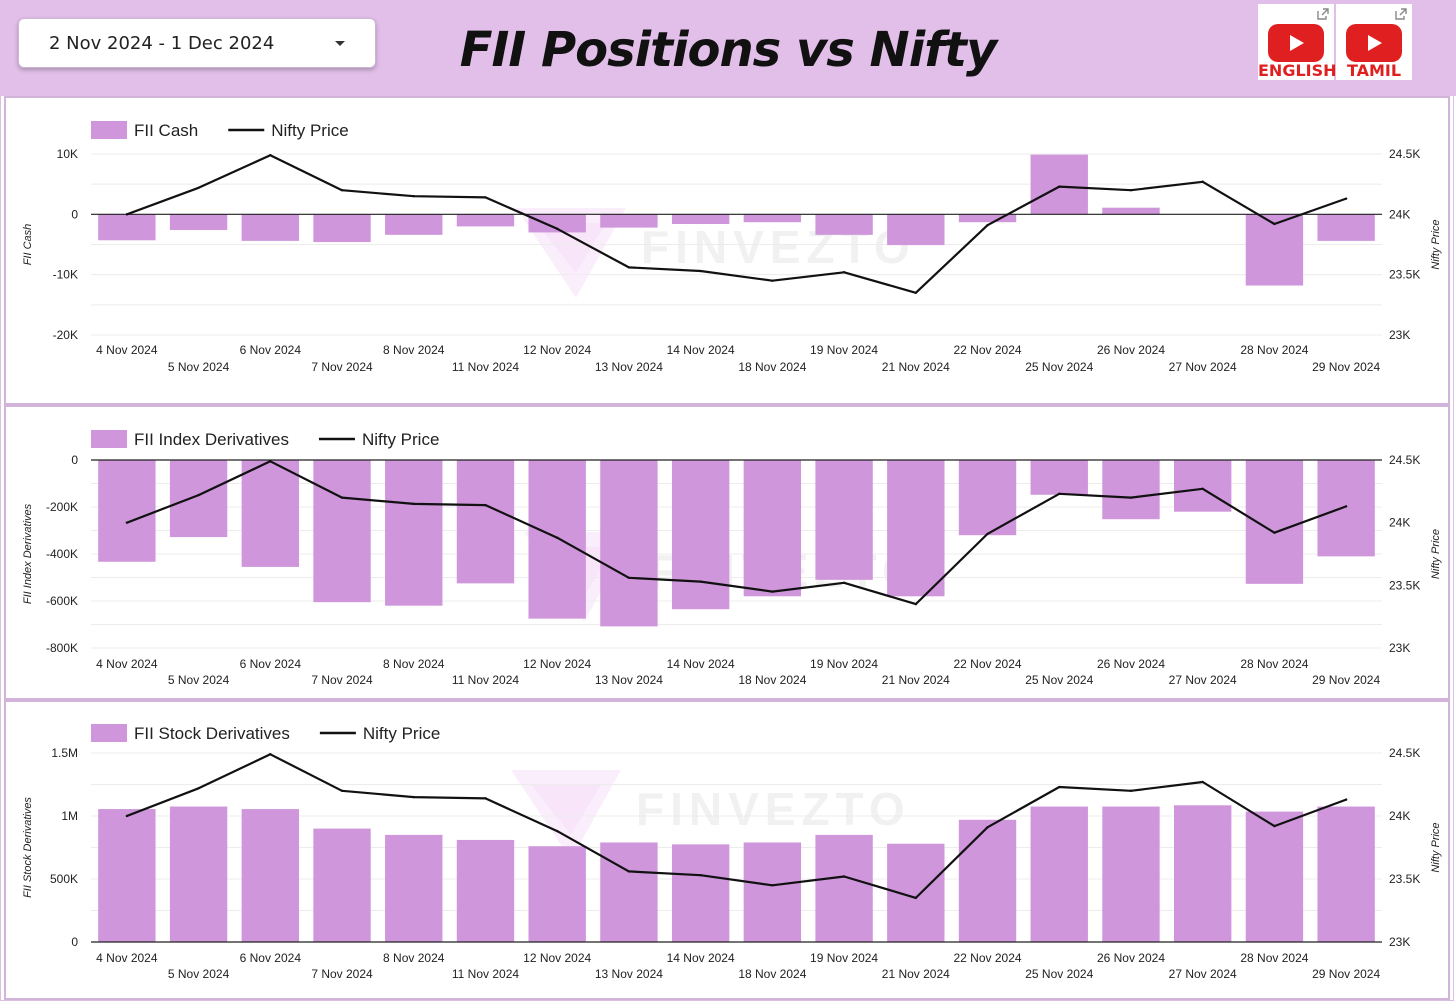  I want to click on watermark-mark, so click(571, 248).